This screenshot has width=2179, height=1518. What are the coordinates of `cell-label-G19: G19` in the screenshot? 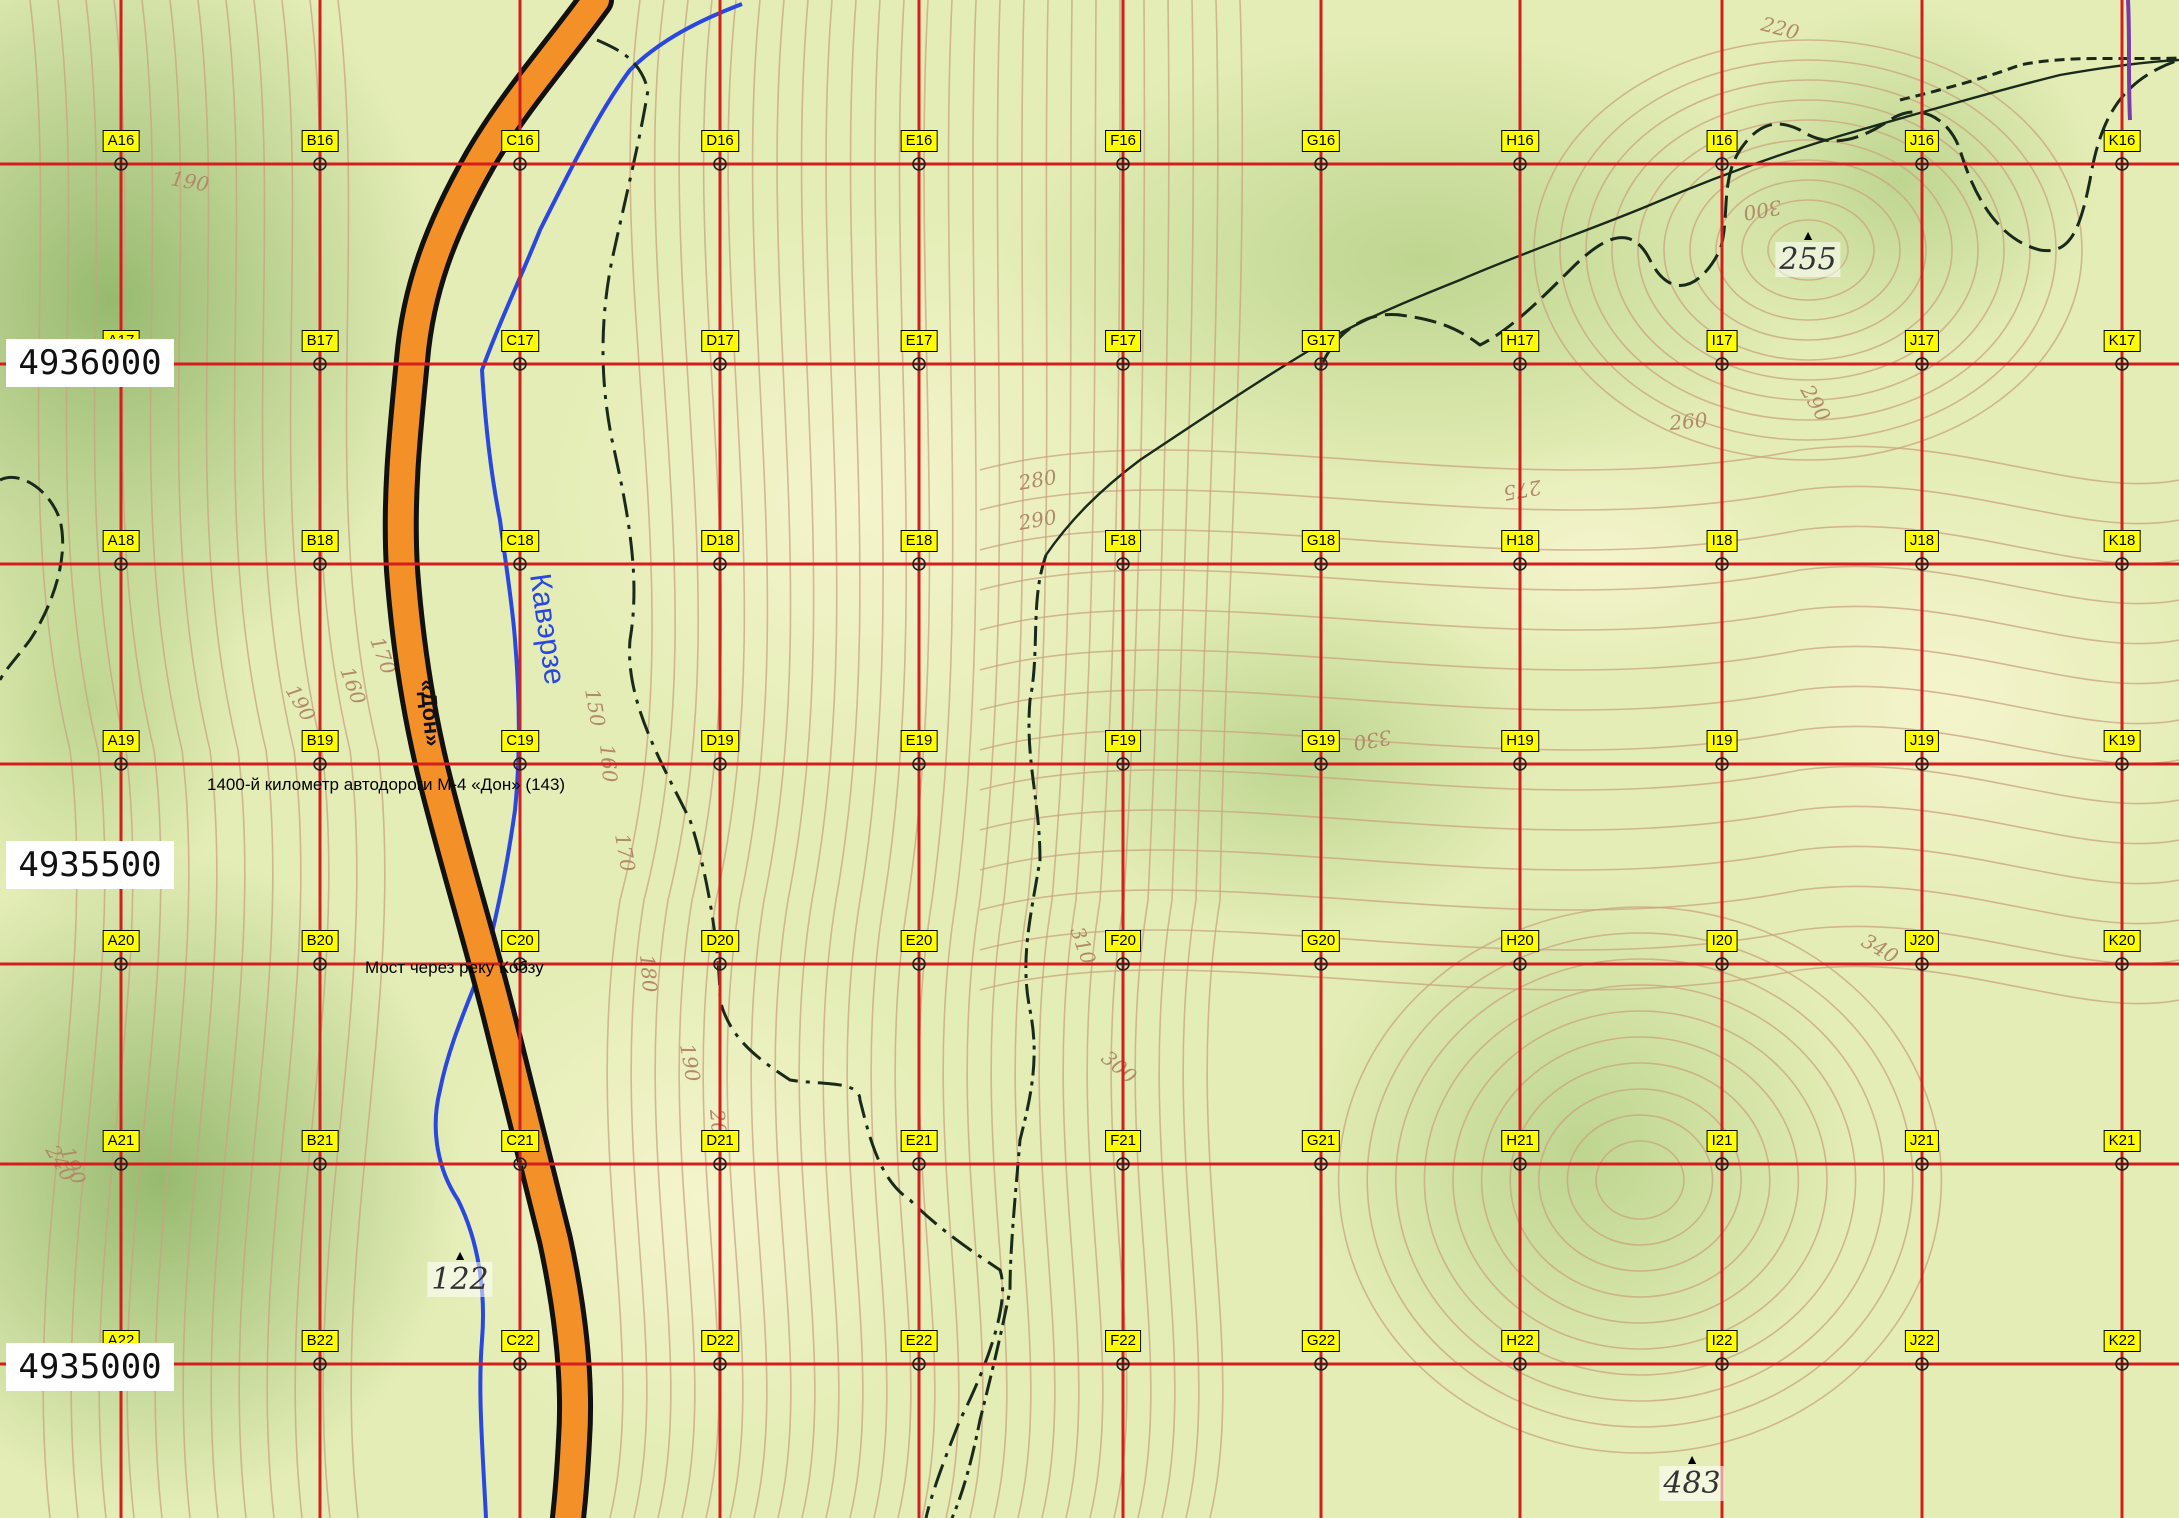 It's located at (1321, 741).